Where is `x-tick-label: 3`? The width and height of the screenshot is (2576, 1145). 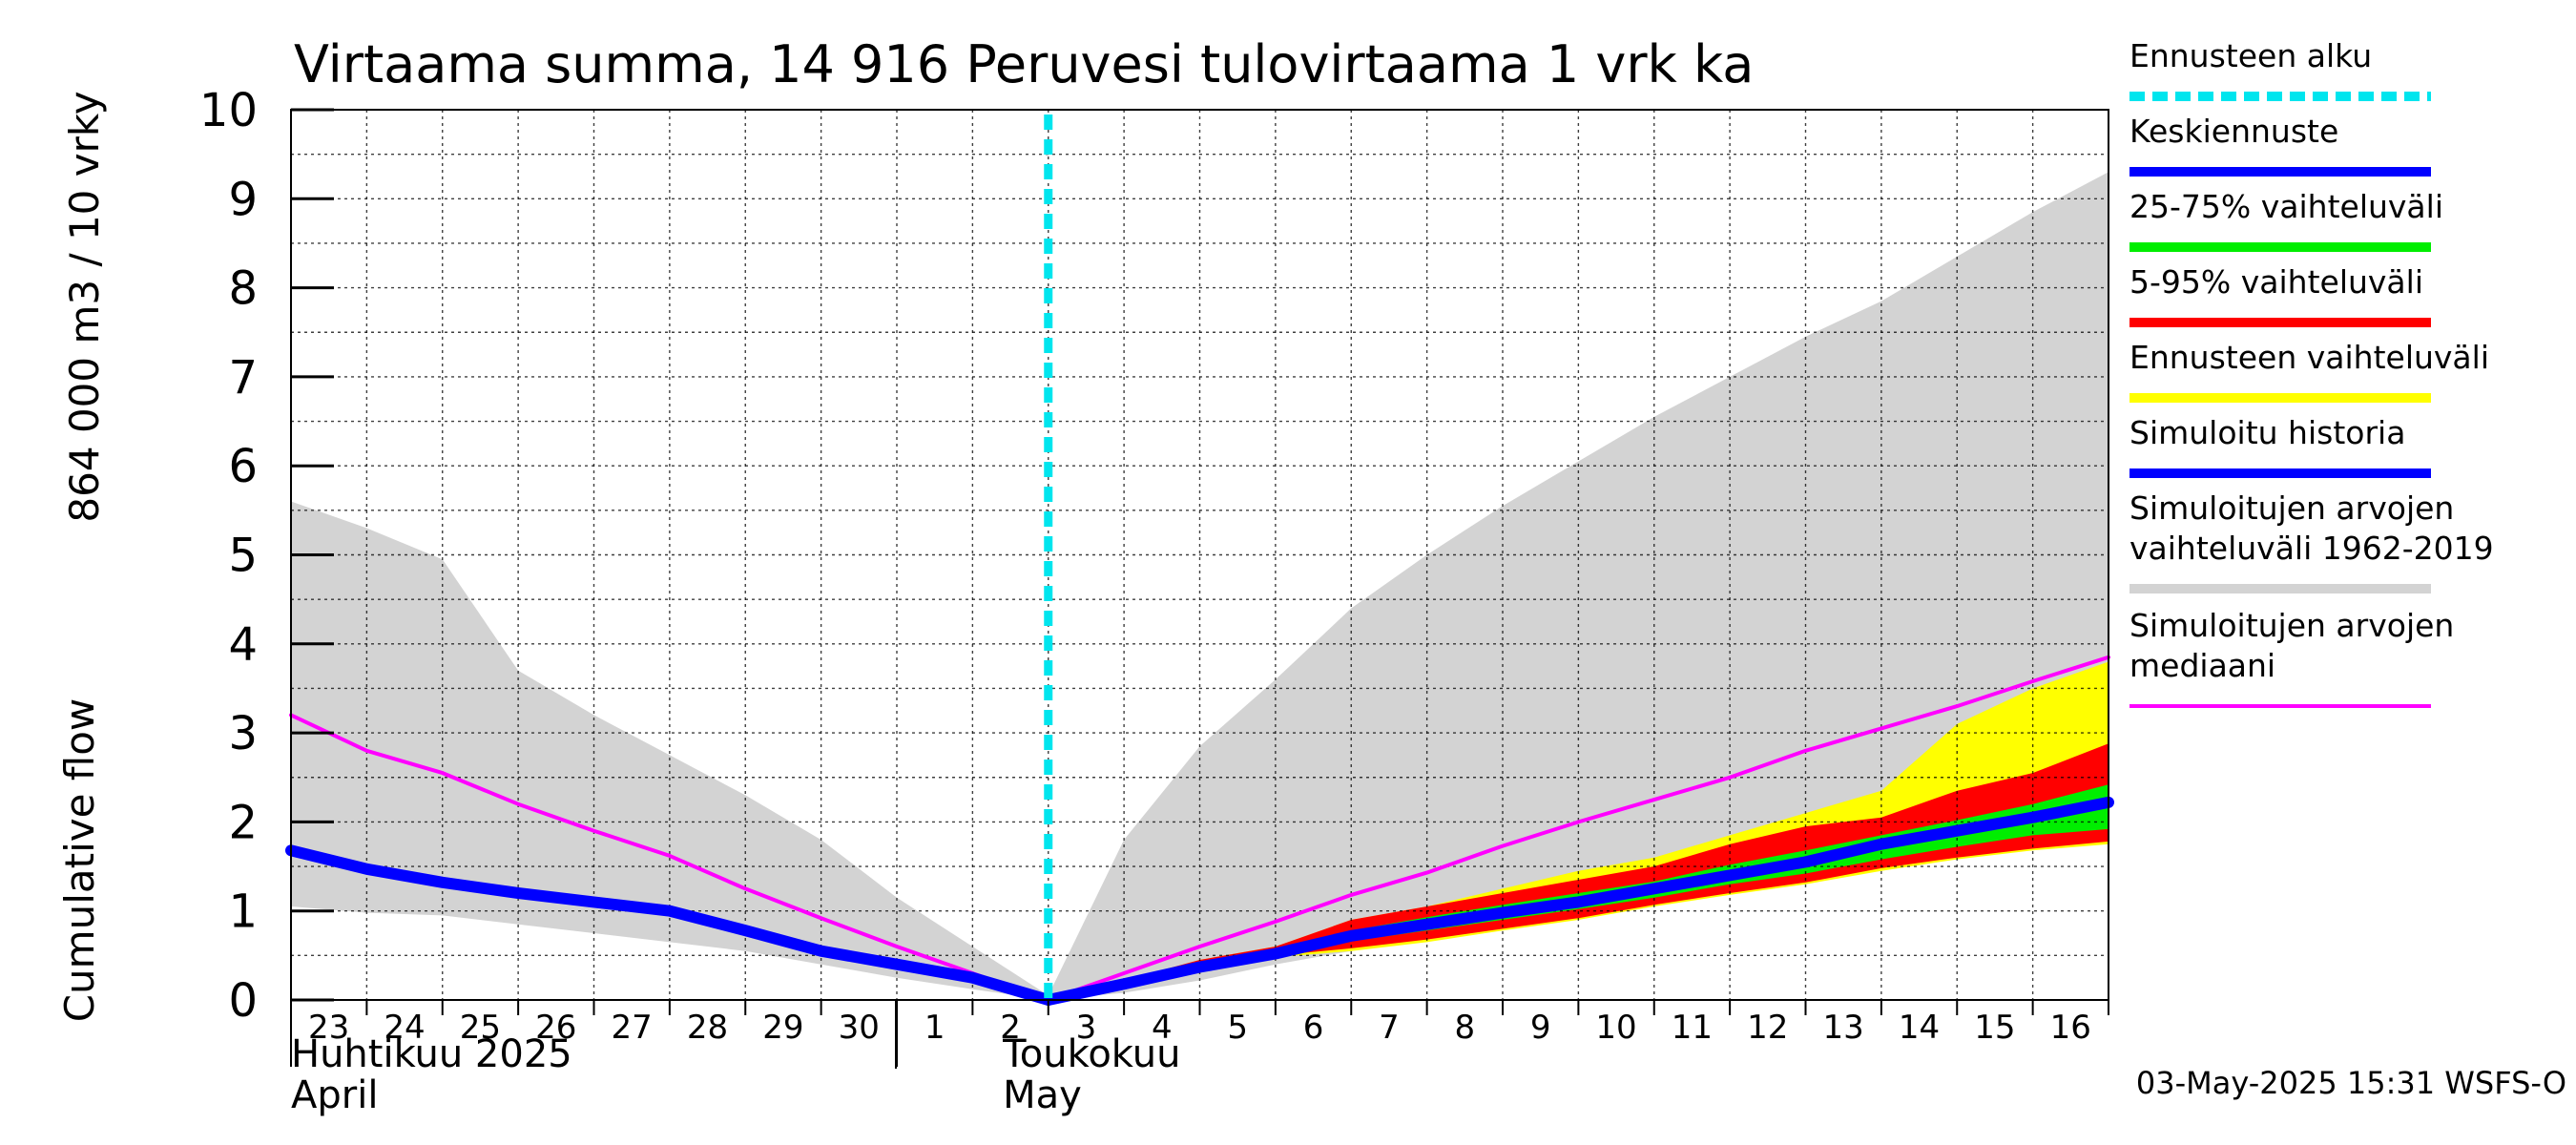 x-tick-label: 3 is located at coordinates (1086, 1028).